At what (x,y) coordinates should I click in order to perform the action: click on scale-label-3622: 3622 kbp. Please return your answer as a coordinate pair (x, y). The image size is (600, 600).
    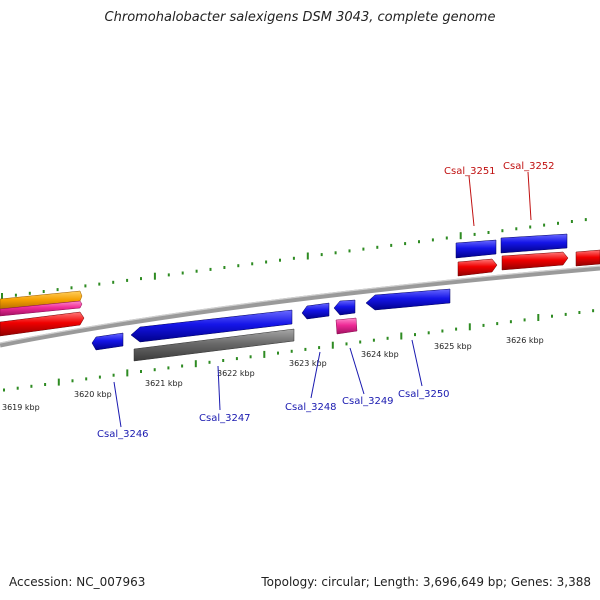
    Looking at the image, I should click on (236, 373).